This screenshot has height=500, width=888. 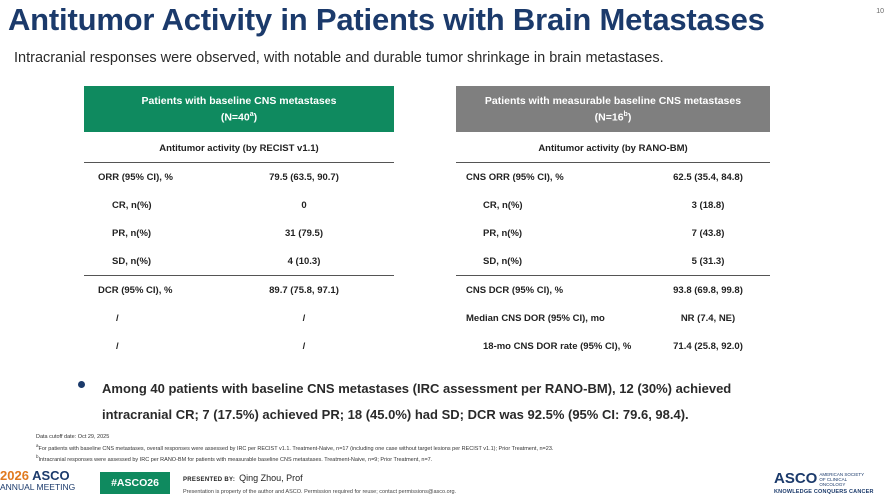 I want to click on table-row: PR, n(%) 7 (43.8), so click(x=613, y=233).